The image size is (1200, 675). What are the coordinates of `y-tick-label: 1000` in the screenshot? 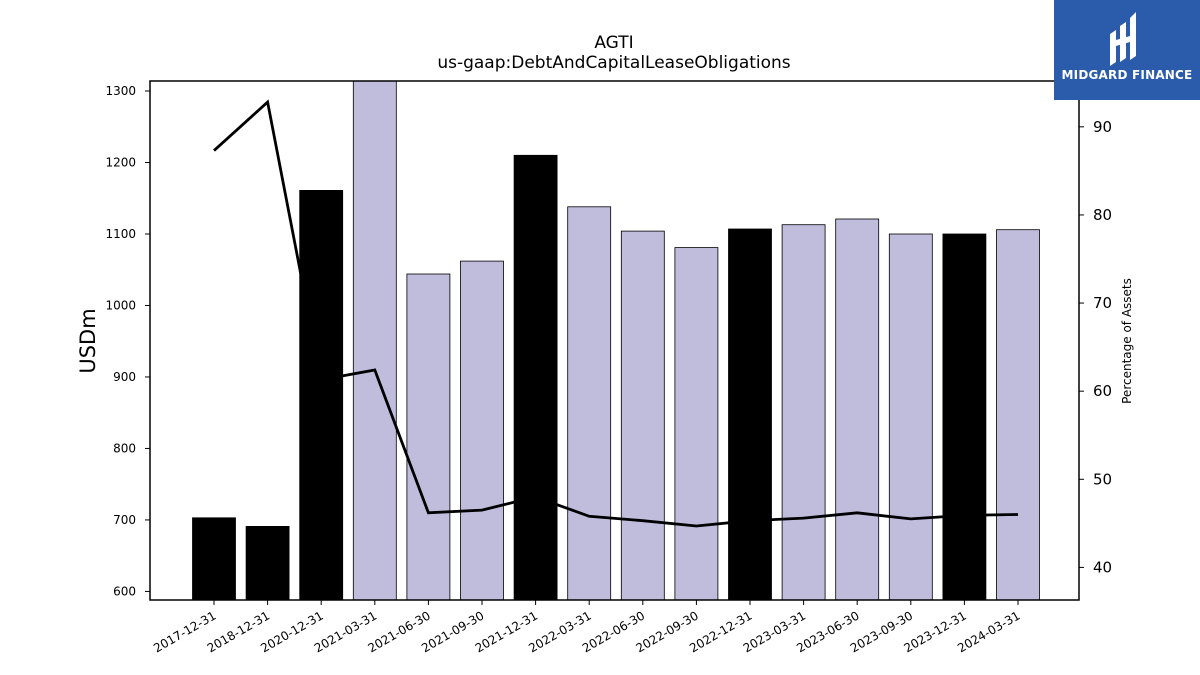 It's located at (120, 305).